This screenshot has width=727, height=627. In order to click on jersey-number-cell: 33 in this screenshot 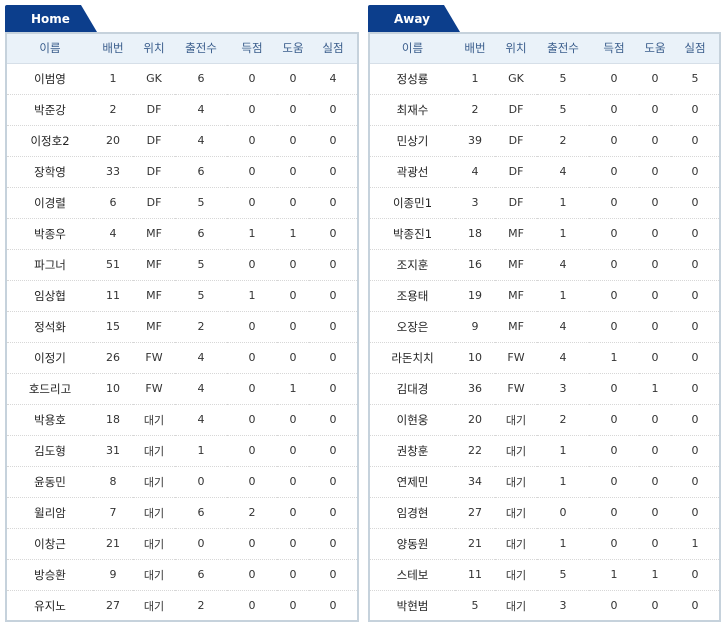, I will do `click(113, 172)`.